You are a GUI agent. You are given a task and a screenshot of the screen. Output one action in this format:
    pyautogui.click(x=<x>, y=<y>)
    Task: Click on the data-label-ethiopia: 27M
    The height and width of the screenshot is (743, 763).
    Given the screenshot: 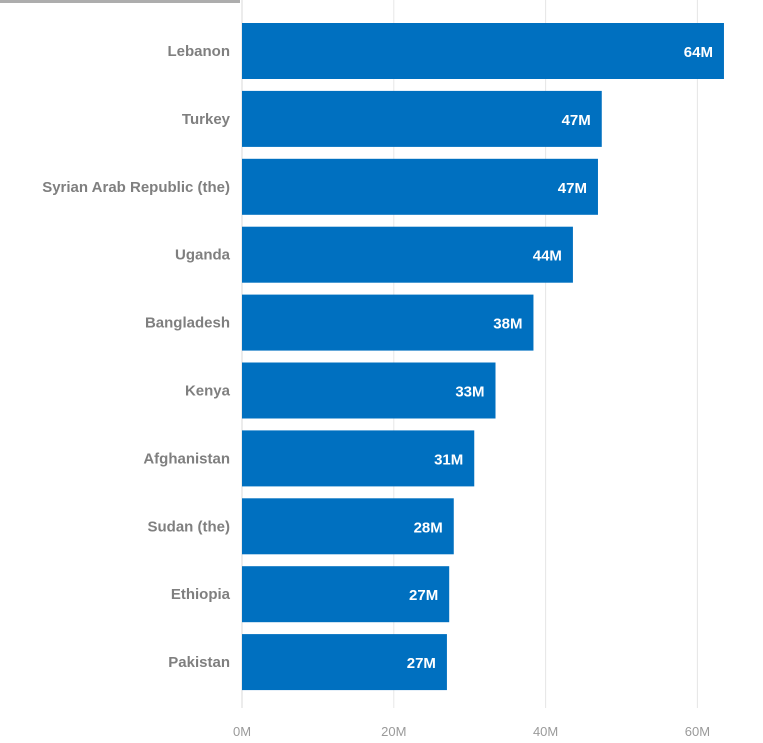 What is the action you would take?
    pyautogui.click(x=423, y=595)
    